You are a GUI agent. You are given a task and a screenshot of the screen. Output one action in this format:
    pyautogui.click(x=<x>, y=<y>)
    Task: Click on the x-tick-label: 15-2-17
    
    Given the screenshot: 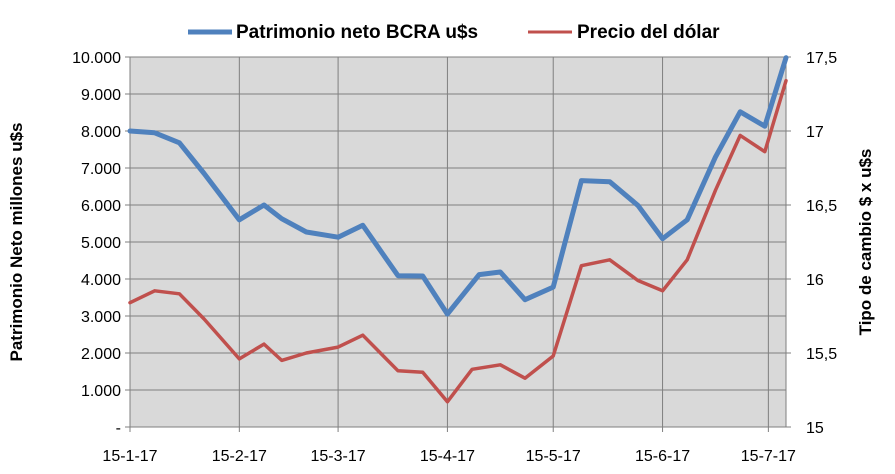 What is the action you would take?
    pyautogui.click(x=239, y=456)
    